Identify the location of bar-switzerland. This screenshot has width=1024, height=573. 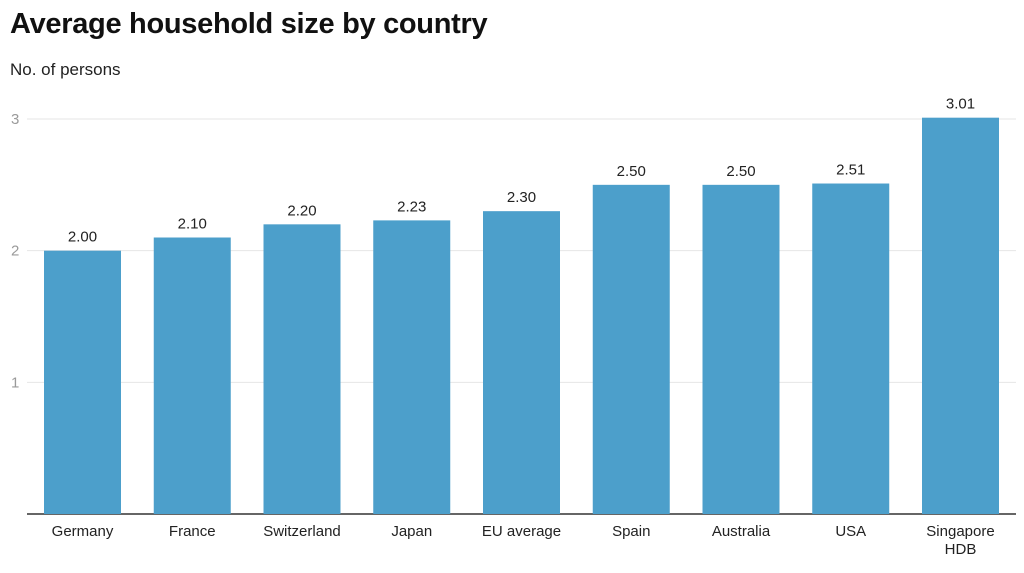
(302, 369).